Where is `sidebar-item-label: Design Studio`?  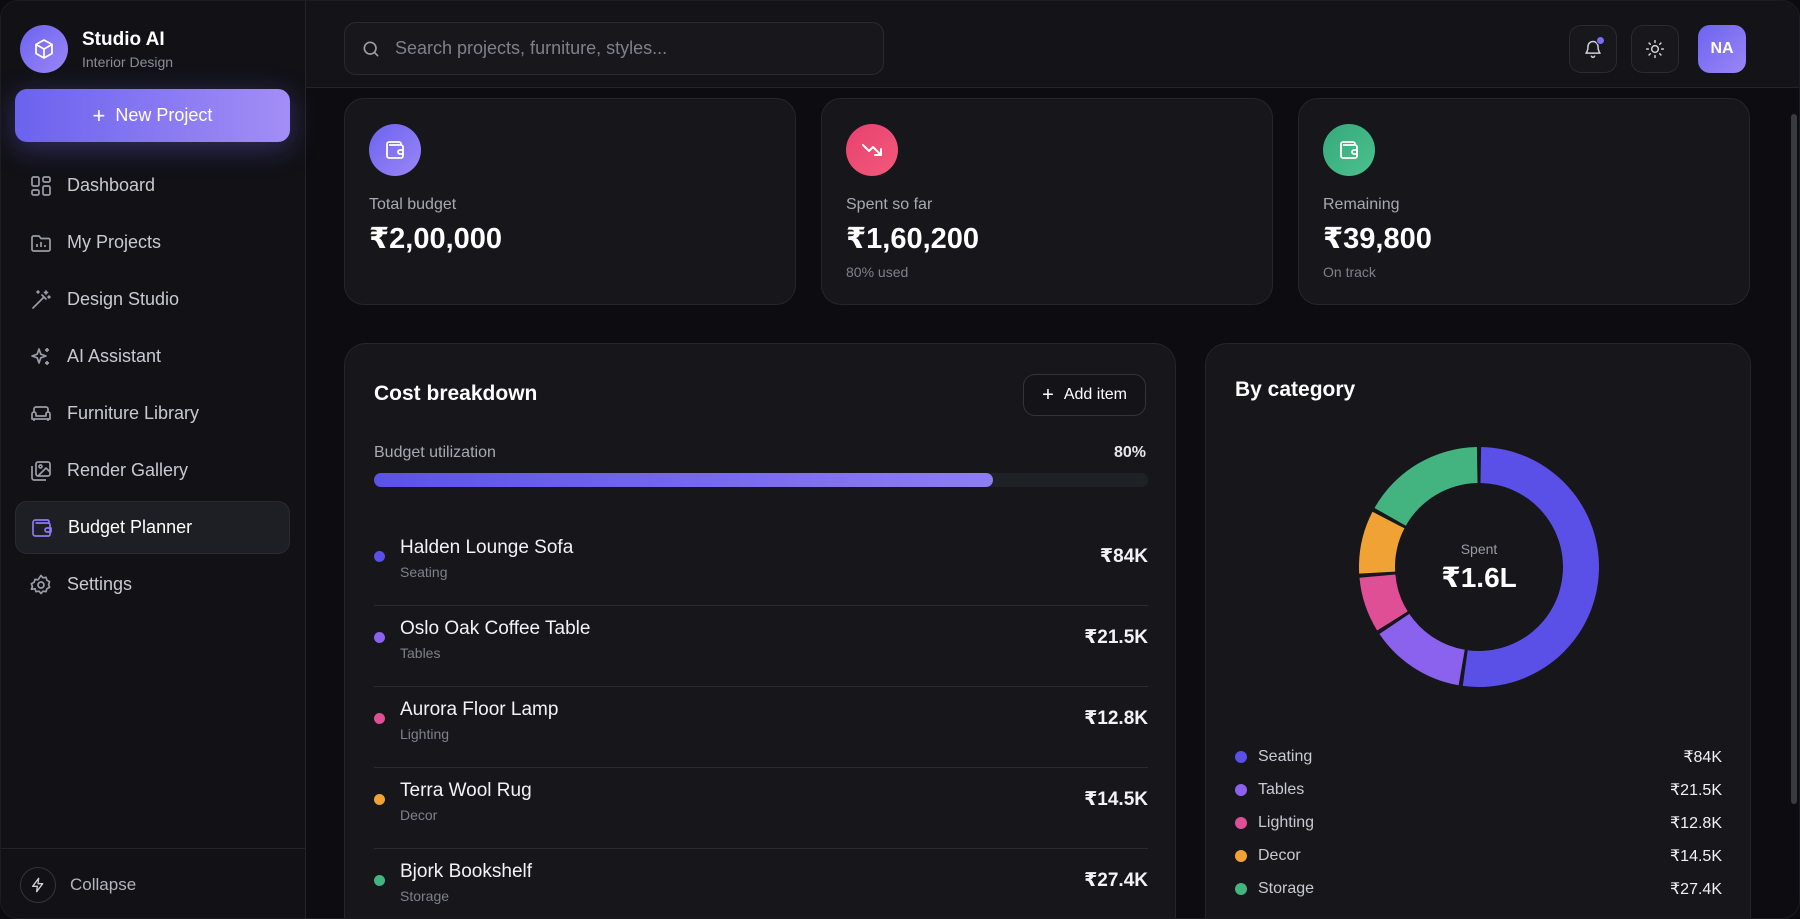
sidebar-item-label: Design Studio is located at coordinates (123, 299).